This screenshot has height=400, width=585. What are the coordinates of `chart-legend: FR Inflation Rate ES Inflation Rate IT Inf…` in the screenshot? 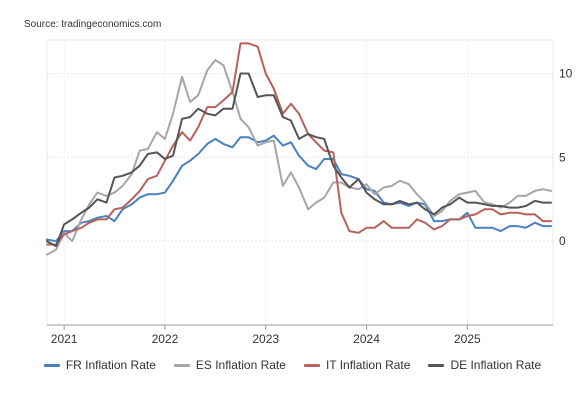 It's located at (292, 365).